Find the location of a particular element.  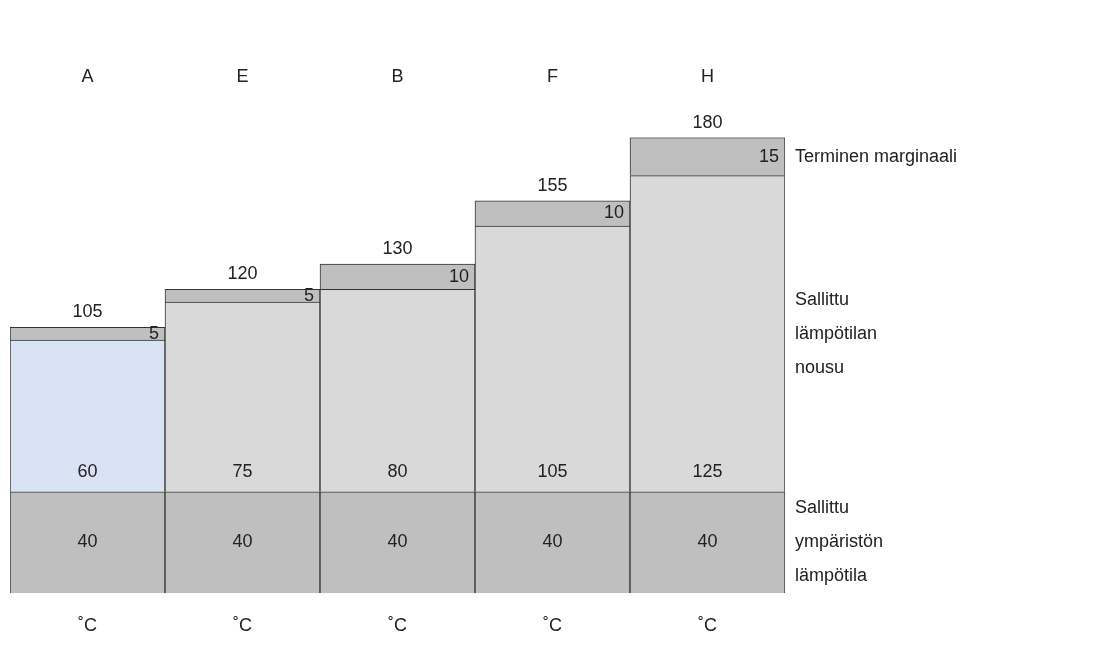

series-label: Terminen marginaali is located at coordinates (876, 155).